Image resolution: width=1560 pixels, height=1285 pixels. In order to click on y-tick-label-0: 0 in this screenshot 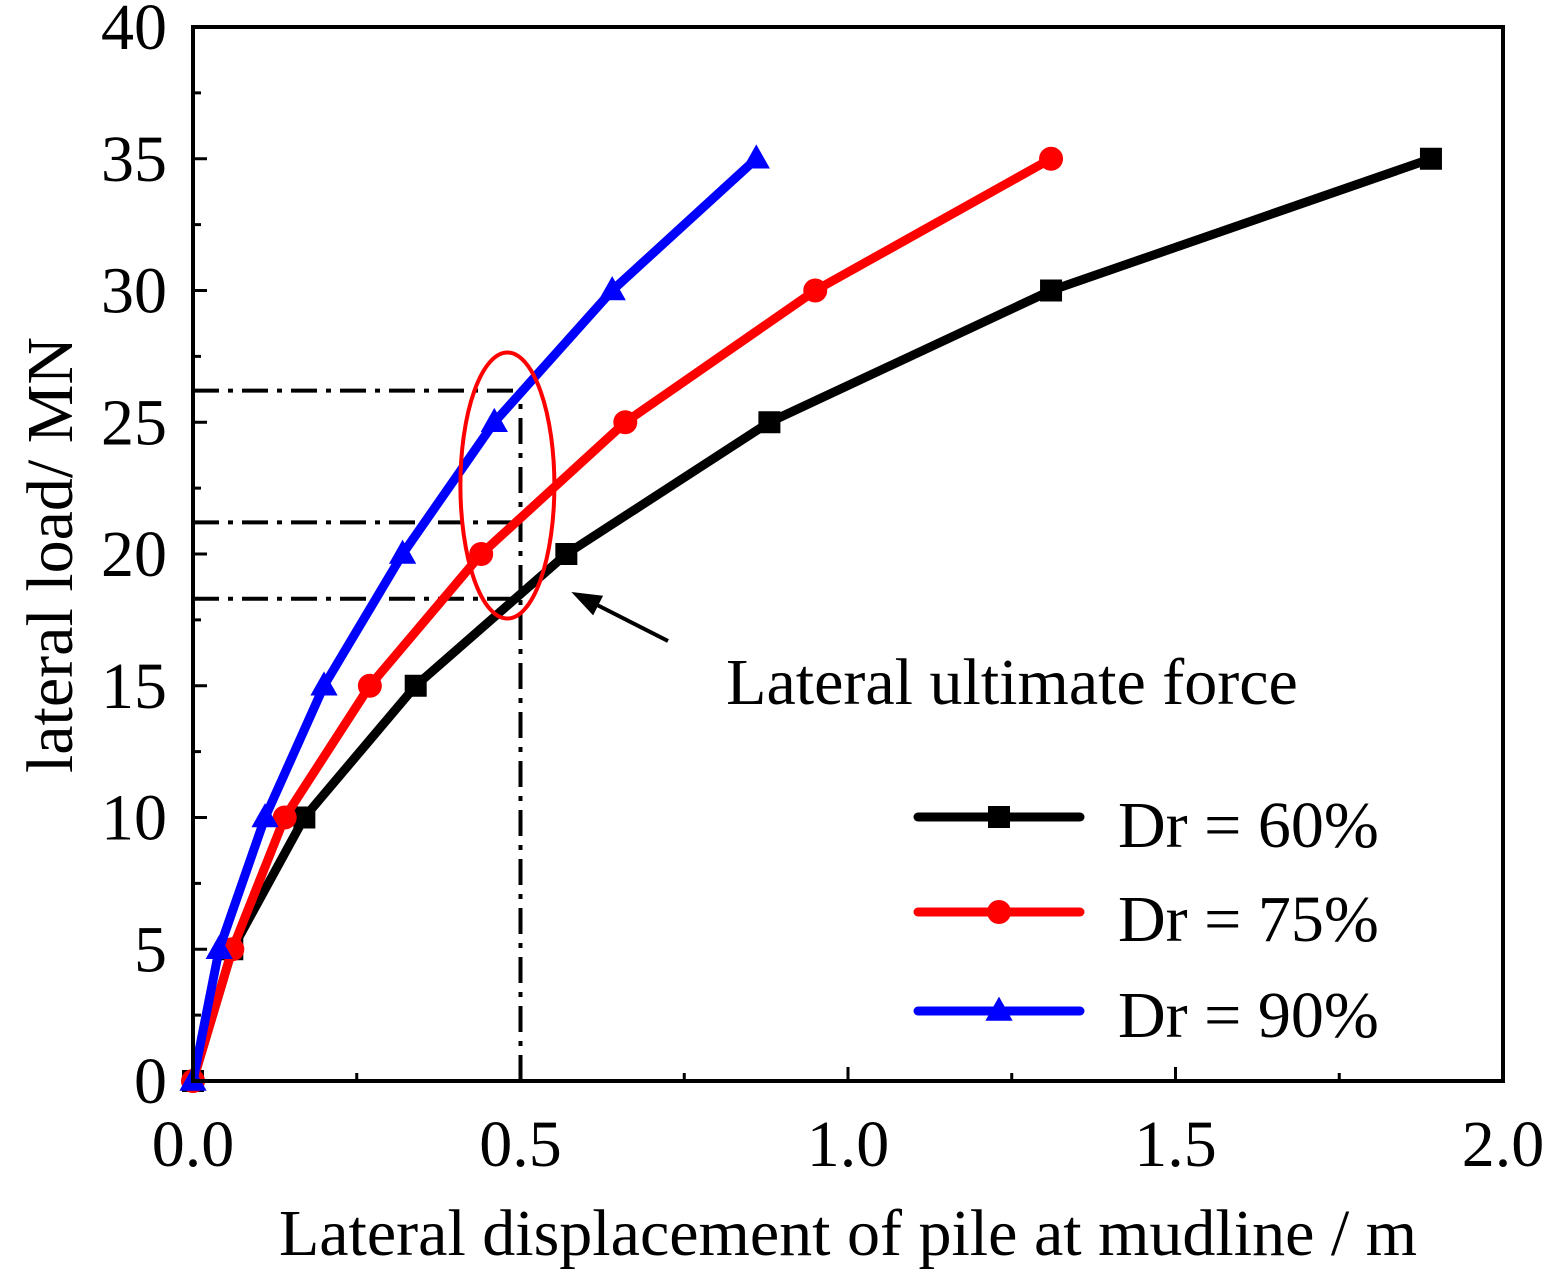, I will do `click(150, 1081)`.